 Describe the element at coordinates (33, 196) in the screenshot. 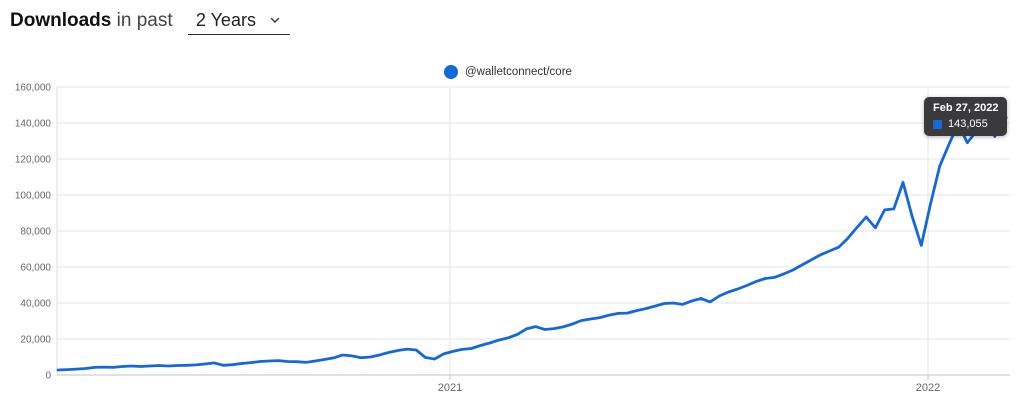

I see `y-tick-label: 100,000` at that location.